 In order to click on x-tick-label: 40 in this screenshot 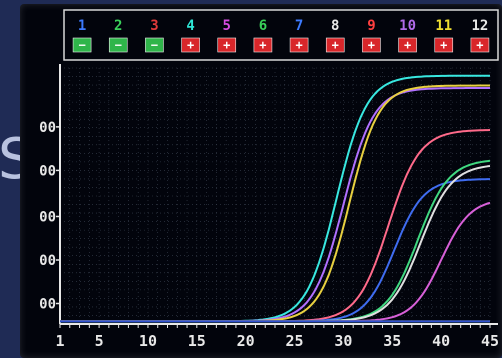, I will do `click(441, 341)`.